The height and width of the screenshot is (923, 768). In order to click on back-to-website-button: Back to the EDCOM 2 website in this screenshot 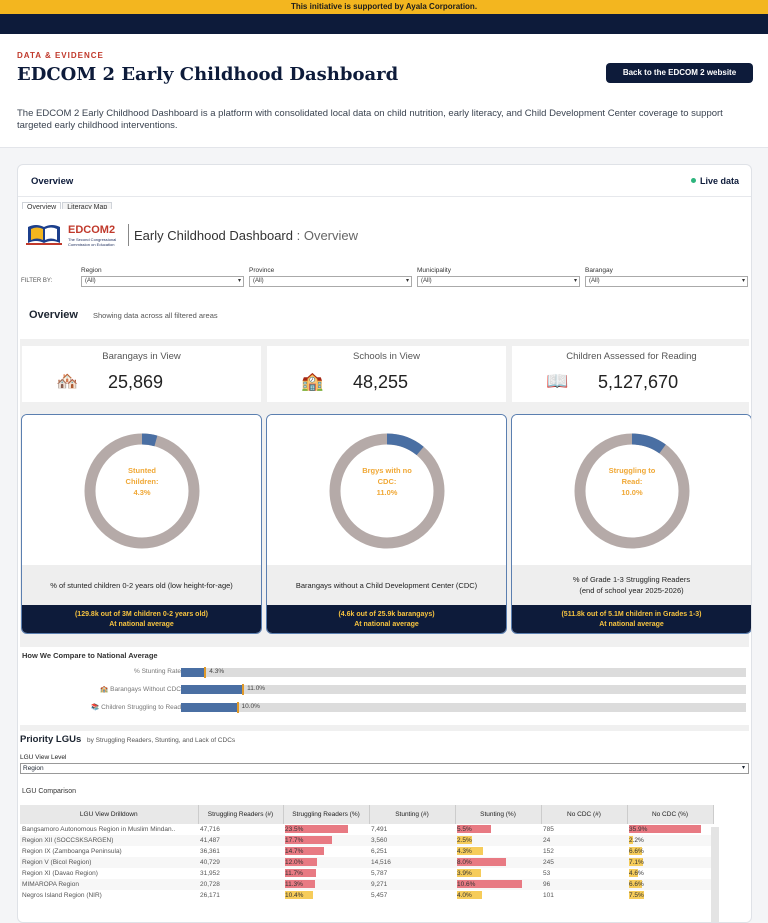, I will do `click(679, 73)`.